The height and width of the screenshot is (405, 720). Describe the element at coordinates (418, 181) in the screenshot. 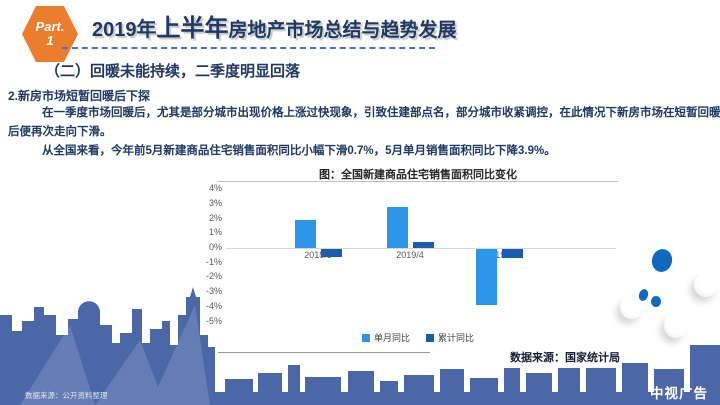

I see `chart-top-rule` at that location.